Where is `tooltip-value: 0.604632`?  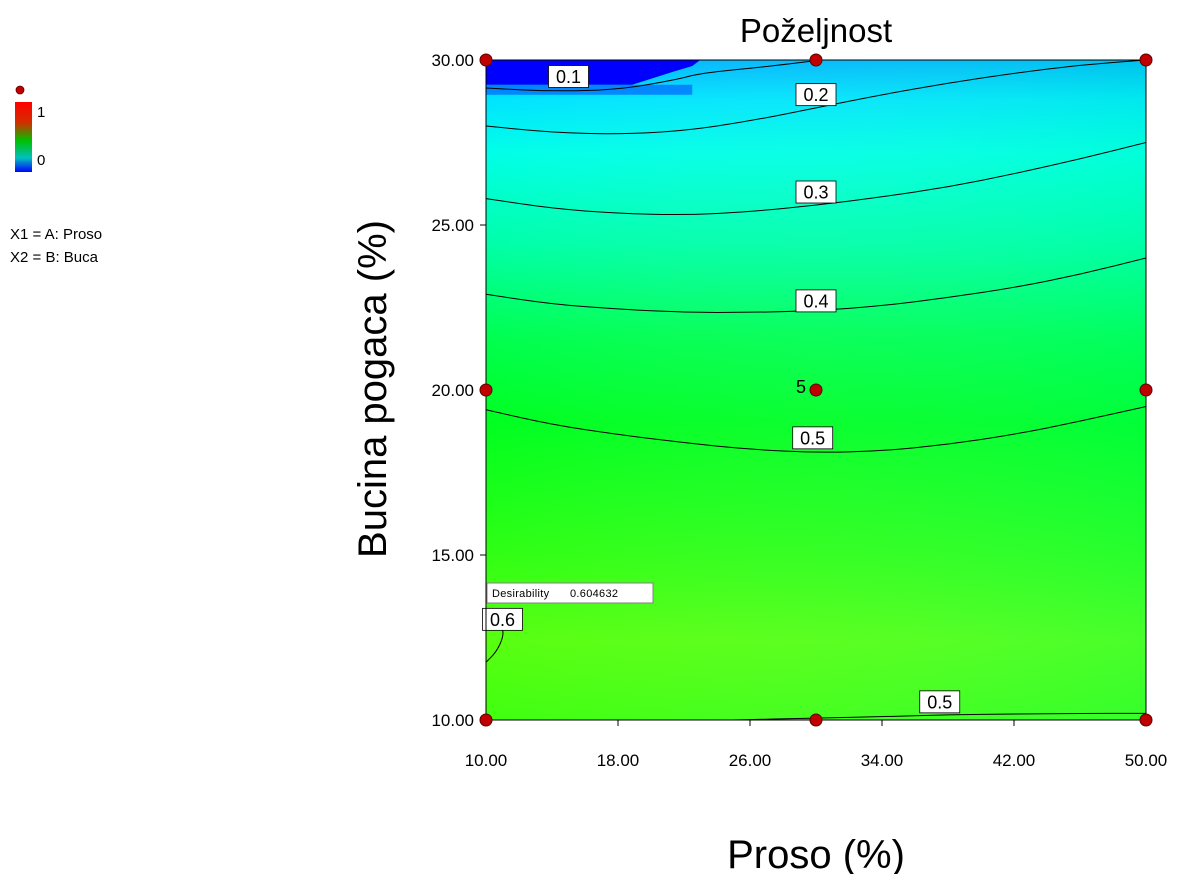
tooltip-value: 0.604632 is located at coordinates (594, 594).